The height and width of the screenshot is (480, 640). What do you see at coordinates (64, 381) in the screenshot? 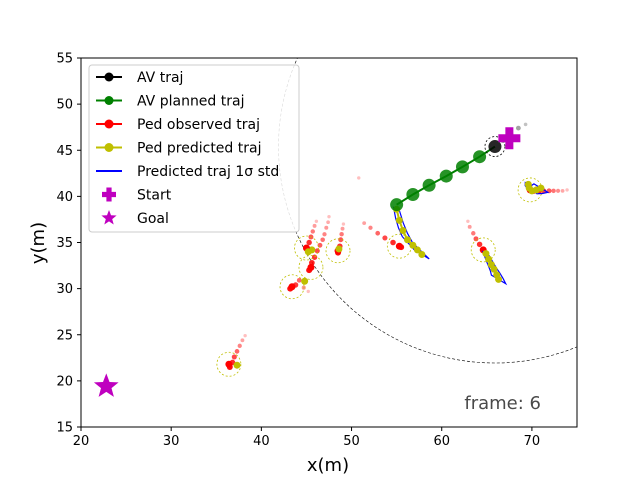
I see `y-tick-label: 20` at bounding box center [64, 381].